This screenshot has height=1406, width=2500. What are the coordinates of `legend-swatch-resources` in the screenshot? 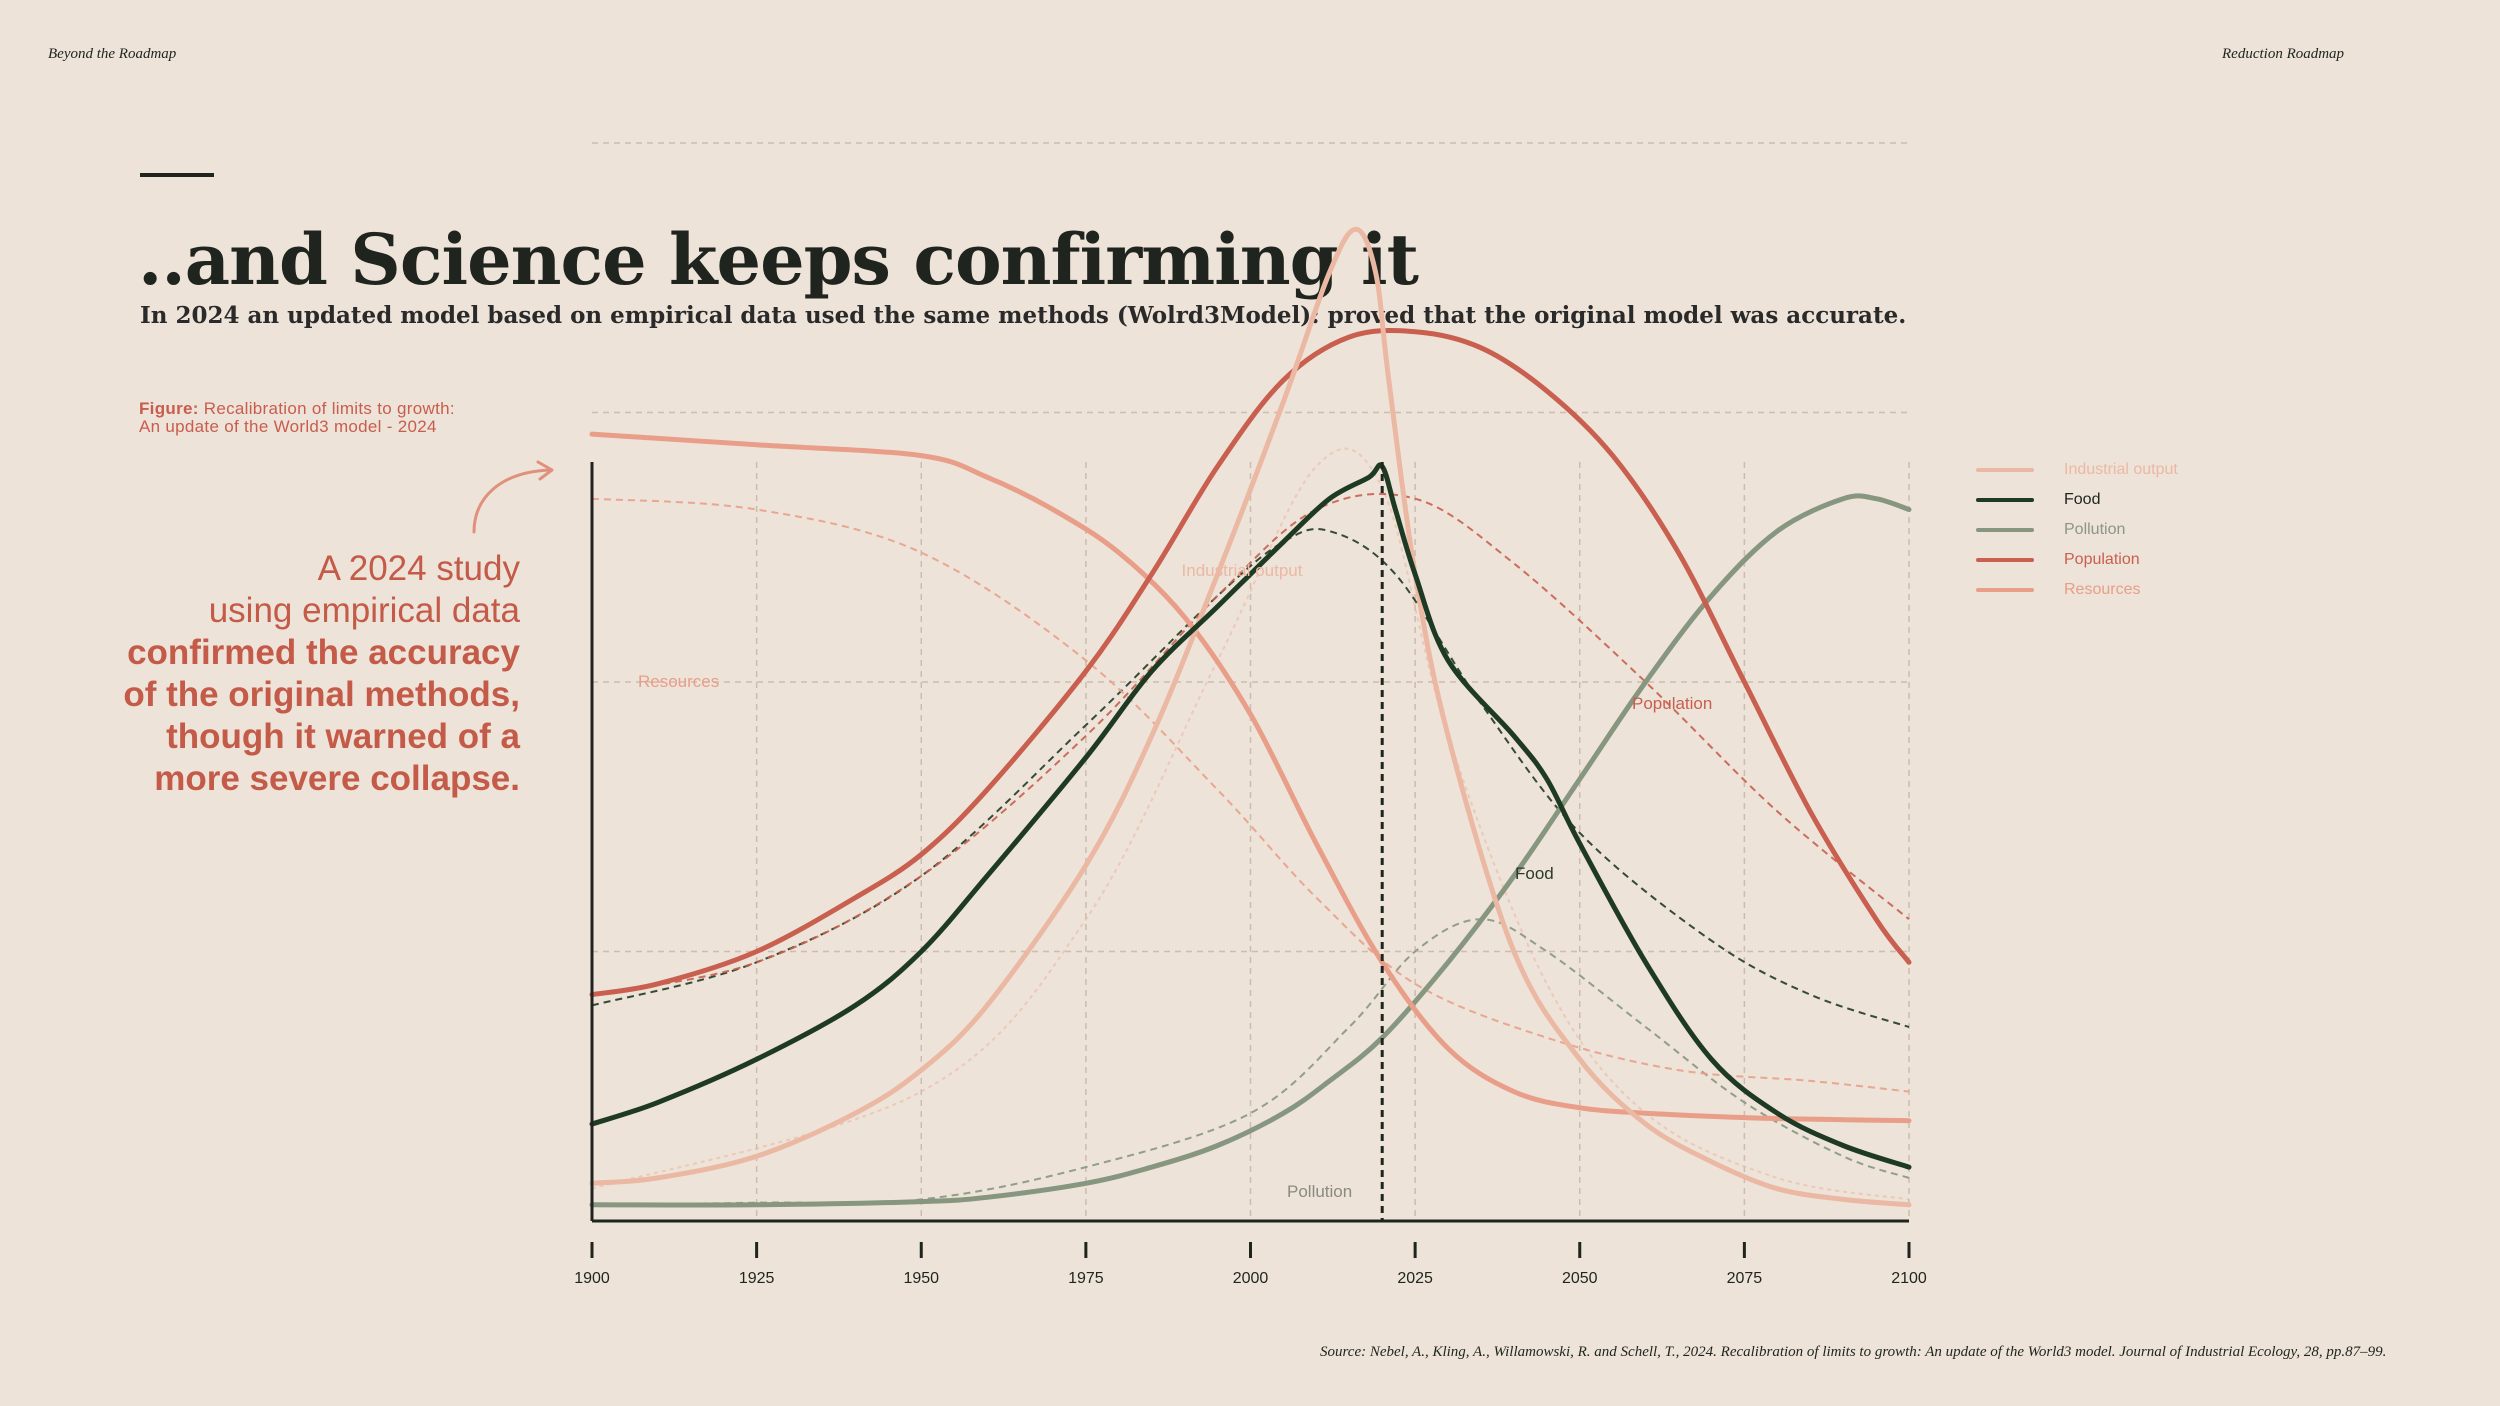 It's located at (2005, 590).